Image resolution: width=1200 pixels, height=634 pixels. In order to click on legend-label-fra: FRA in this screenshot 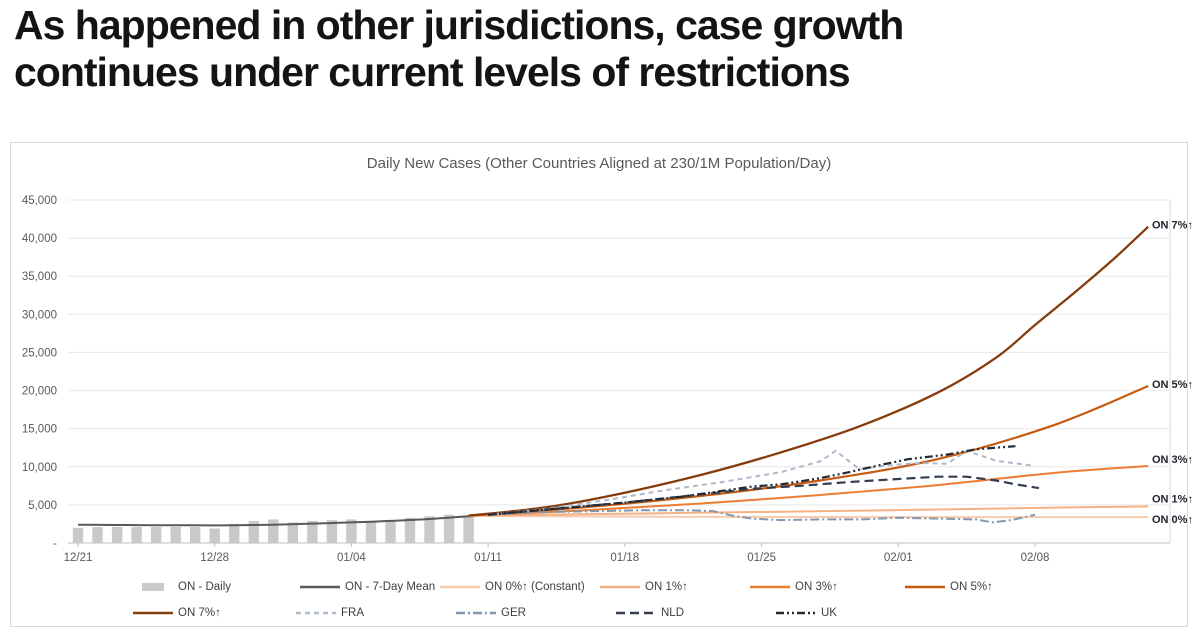, I will do `click(352, 613)`.